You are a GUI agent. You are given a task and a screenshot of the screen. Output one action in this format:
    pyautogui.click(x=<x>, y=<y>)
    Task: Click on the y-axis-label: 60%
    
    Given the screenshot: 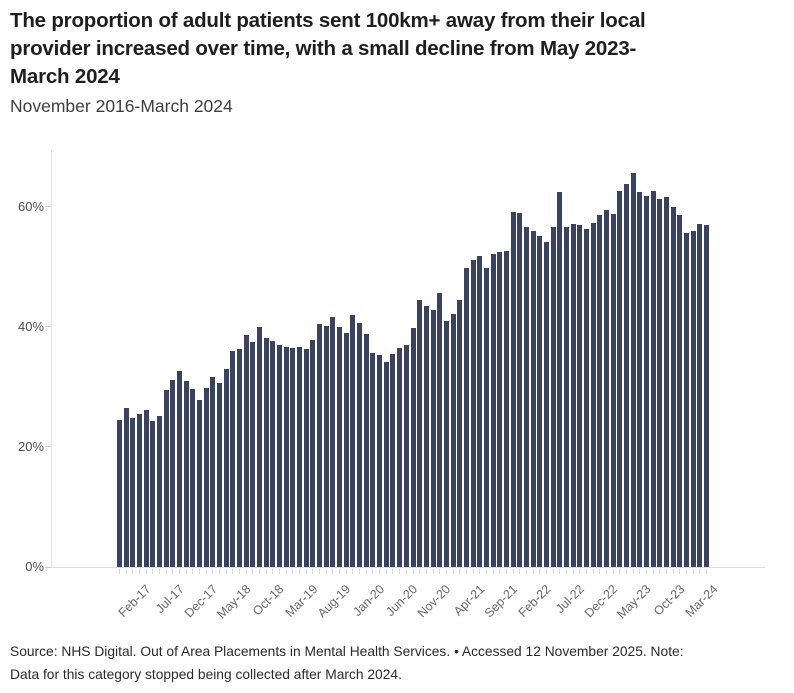 What is the action you would take?
    pyautogui.click(x=30, y=206)
    